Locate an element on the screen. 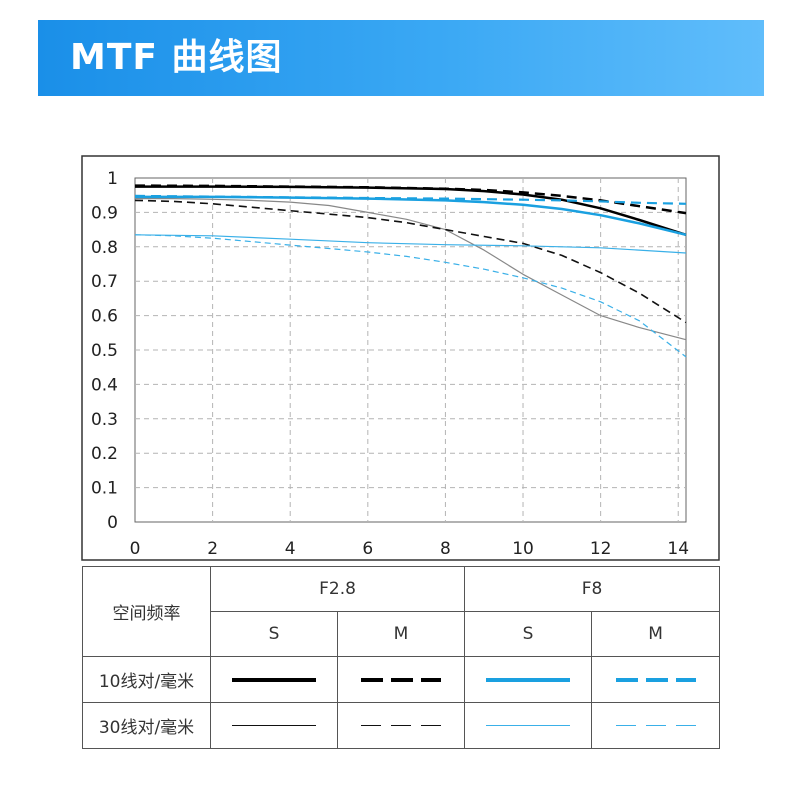 The height and width of the screenshot is (800, 800). swatch-f8-10-m is located at coordinates (655, 679).